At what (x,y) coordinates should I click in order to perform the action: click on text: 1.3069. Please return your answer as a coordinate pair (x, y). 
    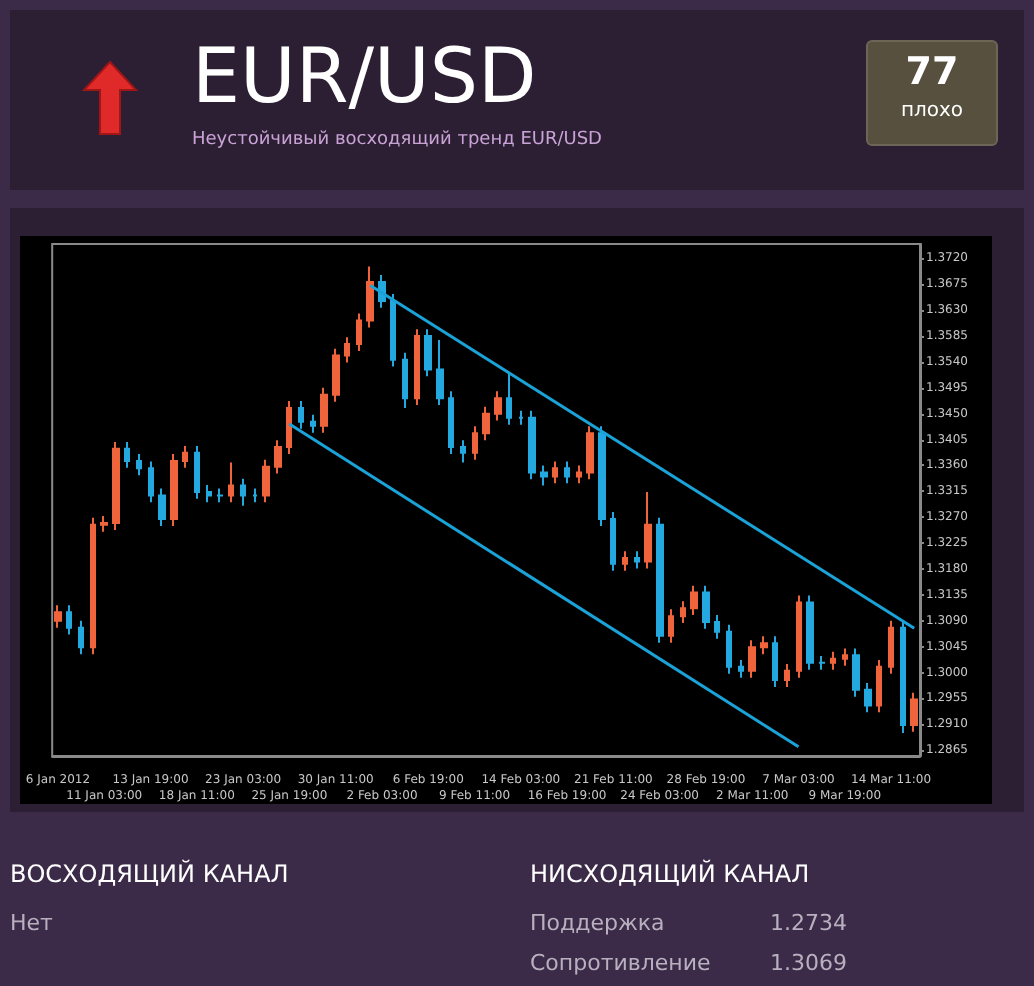
    Looking at the image, I should click on (808, 963).